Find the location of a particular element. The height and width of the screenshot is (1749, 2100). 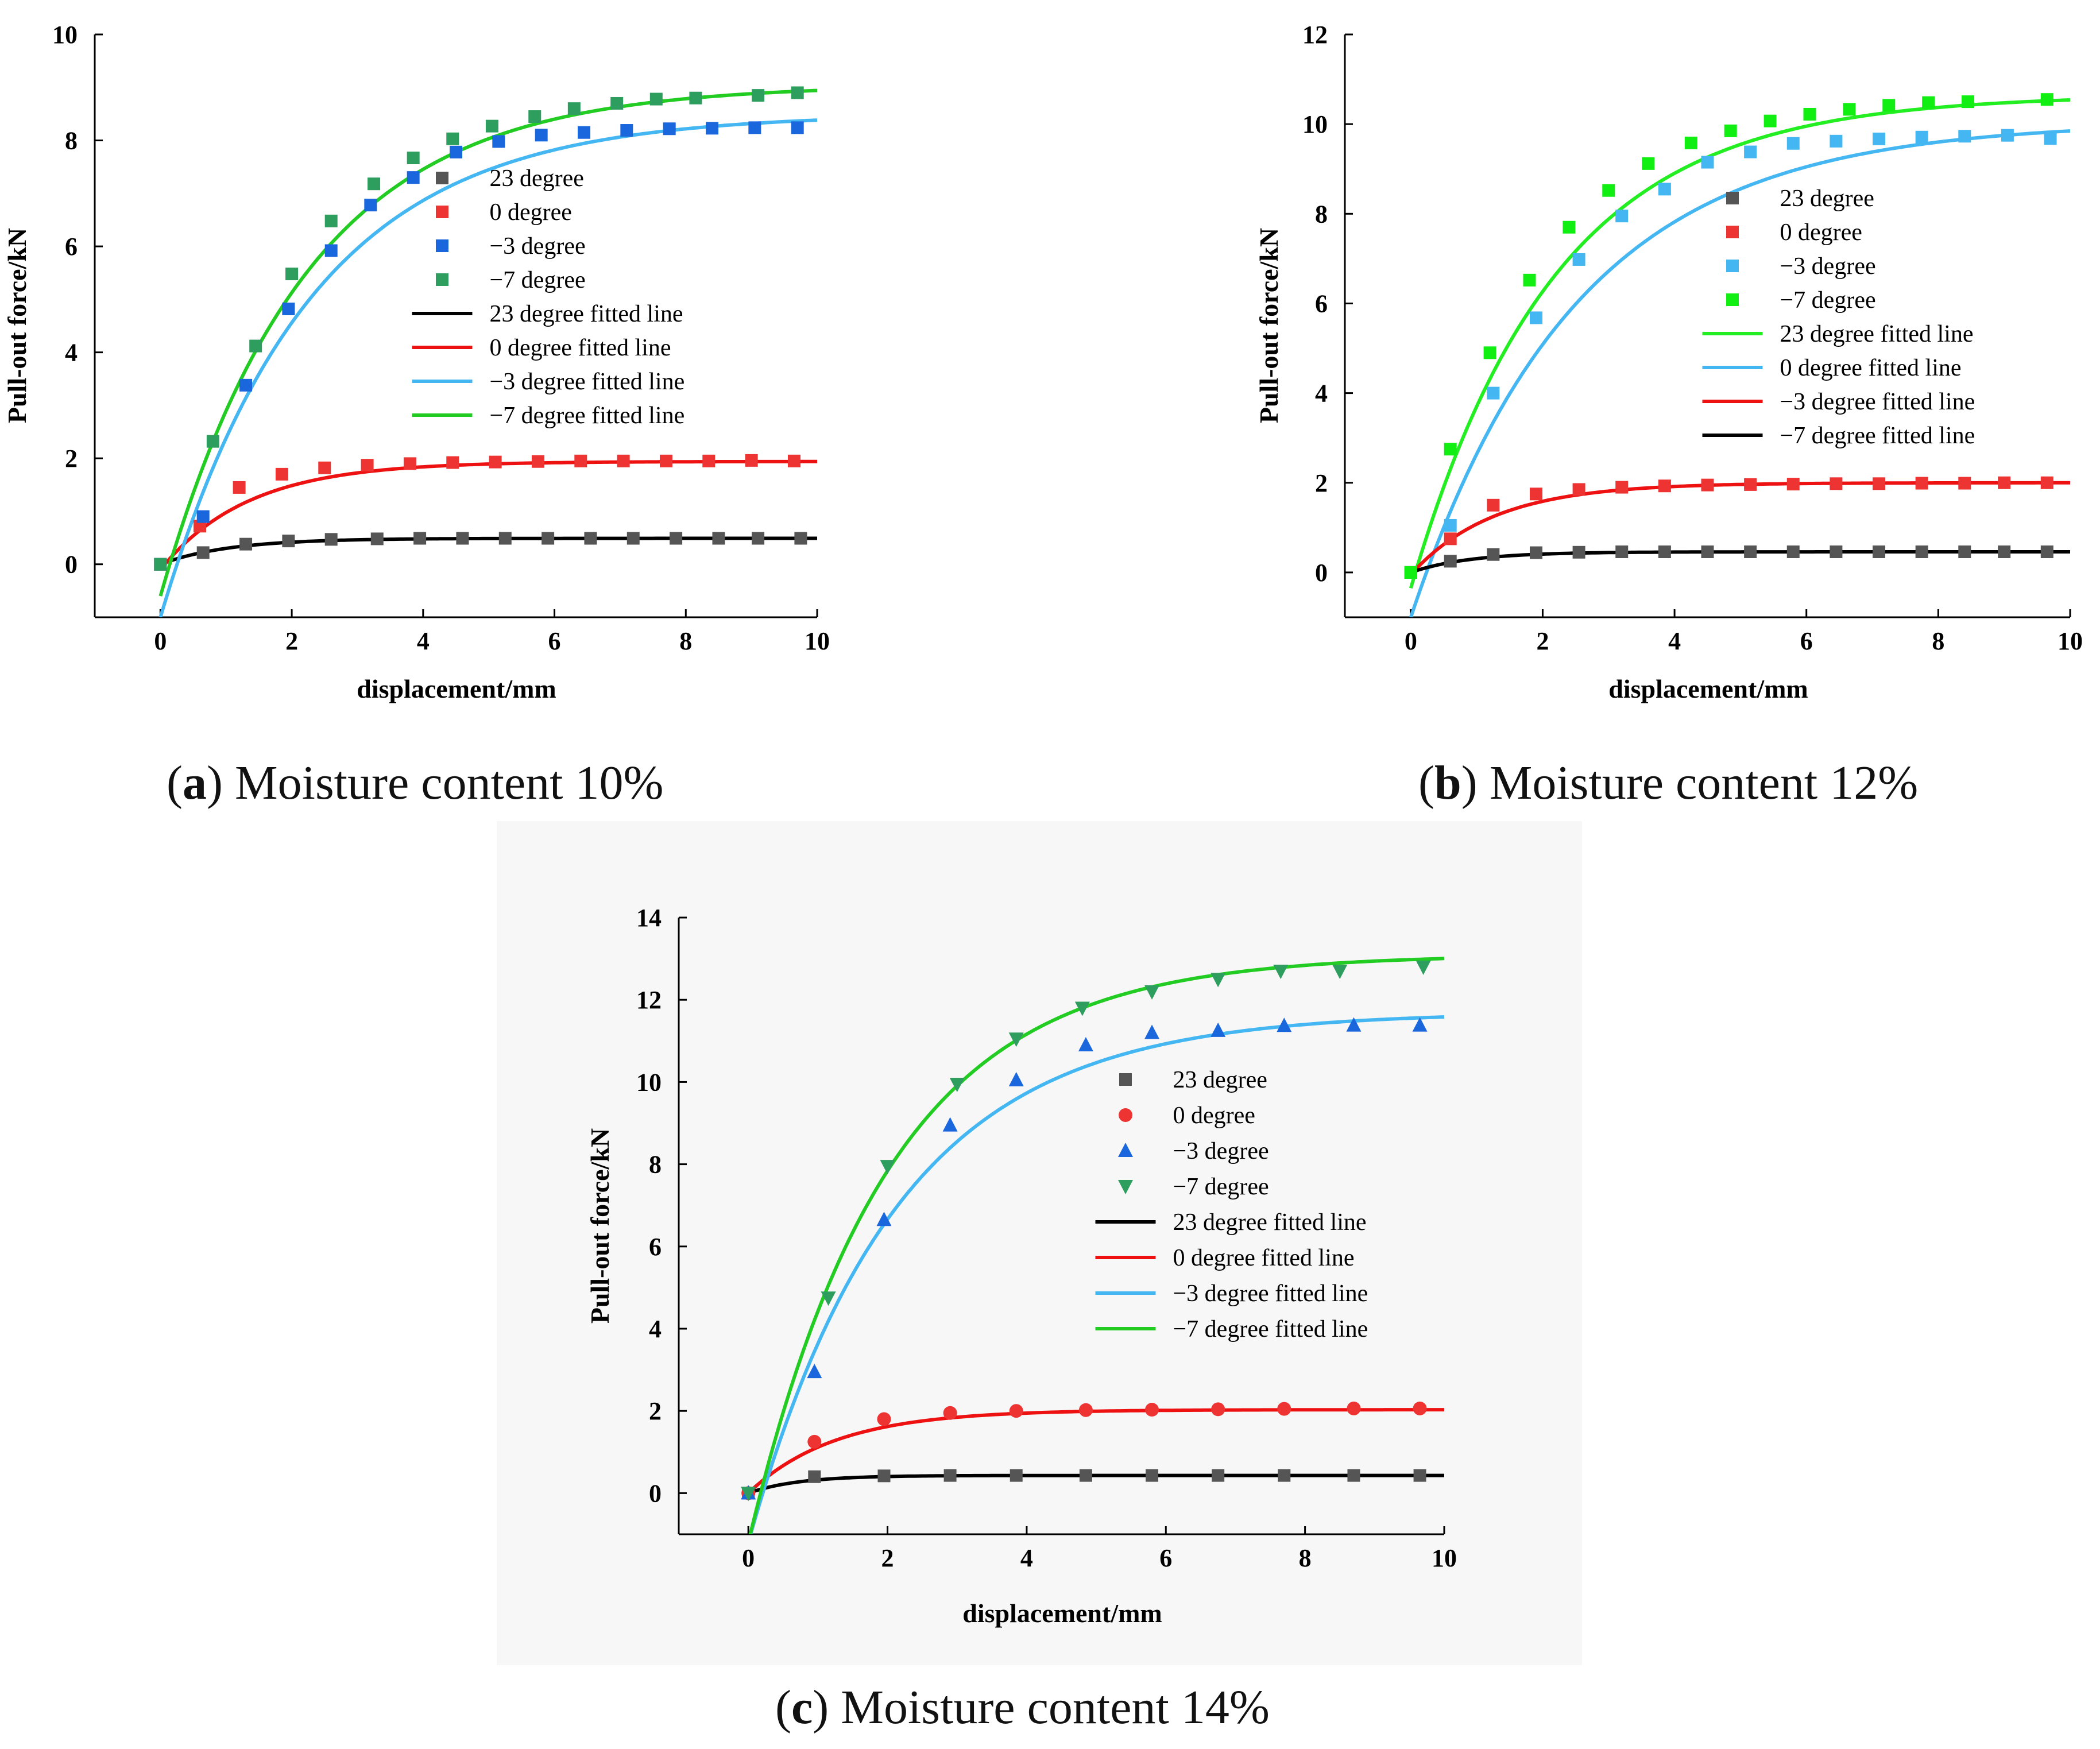

legend-entry-label: 23 degree fitted line is located at coordinates (1270, 1222).